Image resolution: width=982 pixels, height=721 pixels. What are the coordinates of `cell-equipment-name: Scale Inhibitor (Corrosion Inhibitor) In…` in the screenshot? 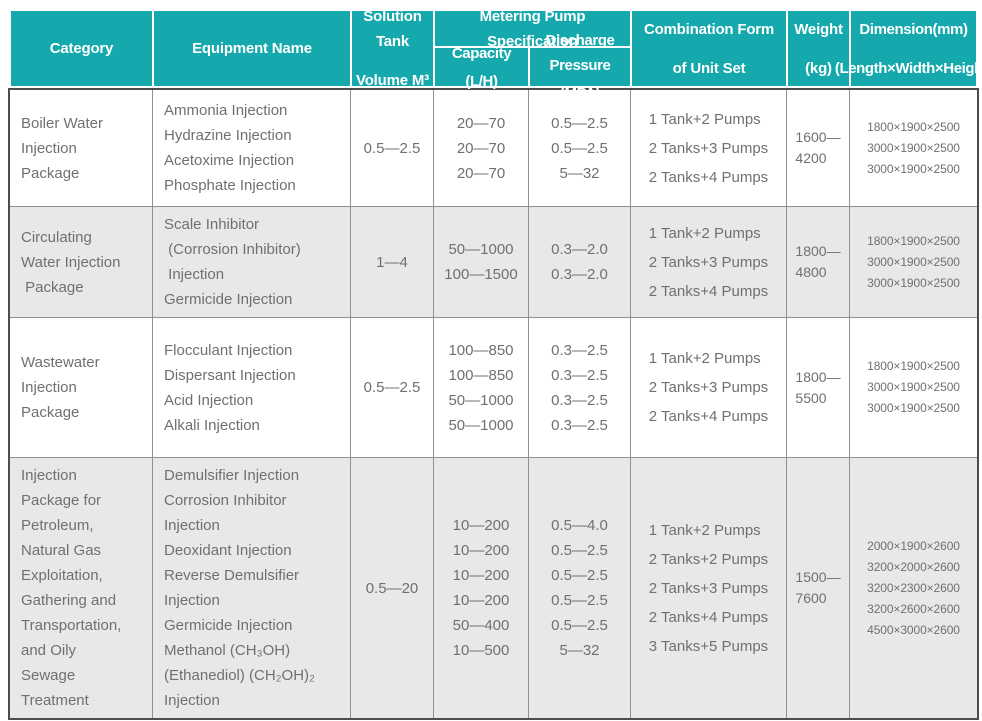 It's located at (252, 262).